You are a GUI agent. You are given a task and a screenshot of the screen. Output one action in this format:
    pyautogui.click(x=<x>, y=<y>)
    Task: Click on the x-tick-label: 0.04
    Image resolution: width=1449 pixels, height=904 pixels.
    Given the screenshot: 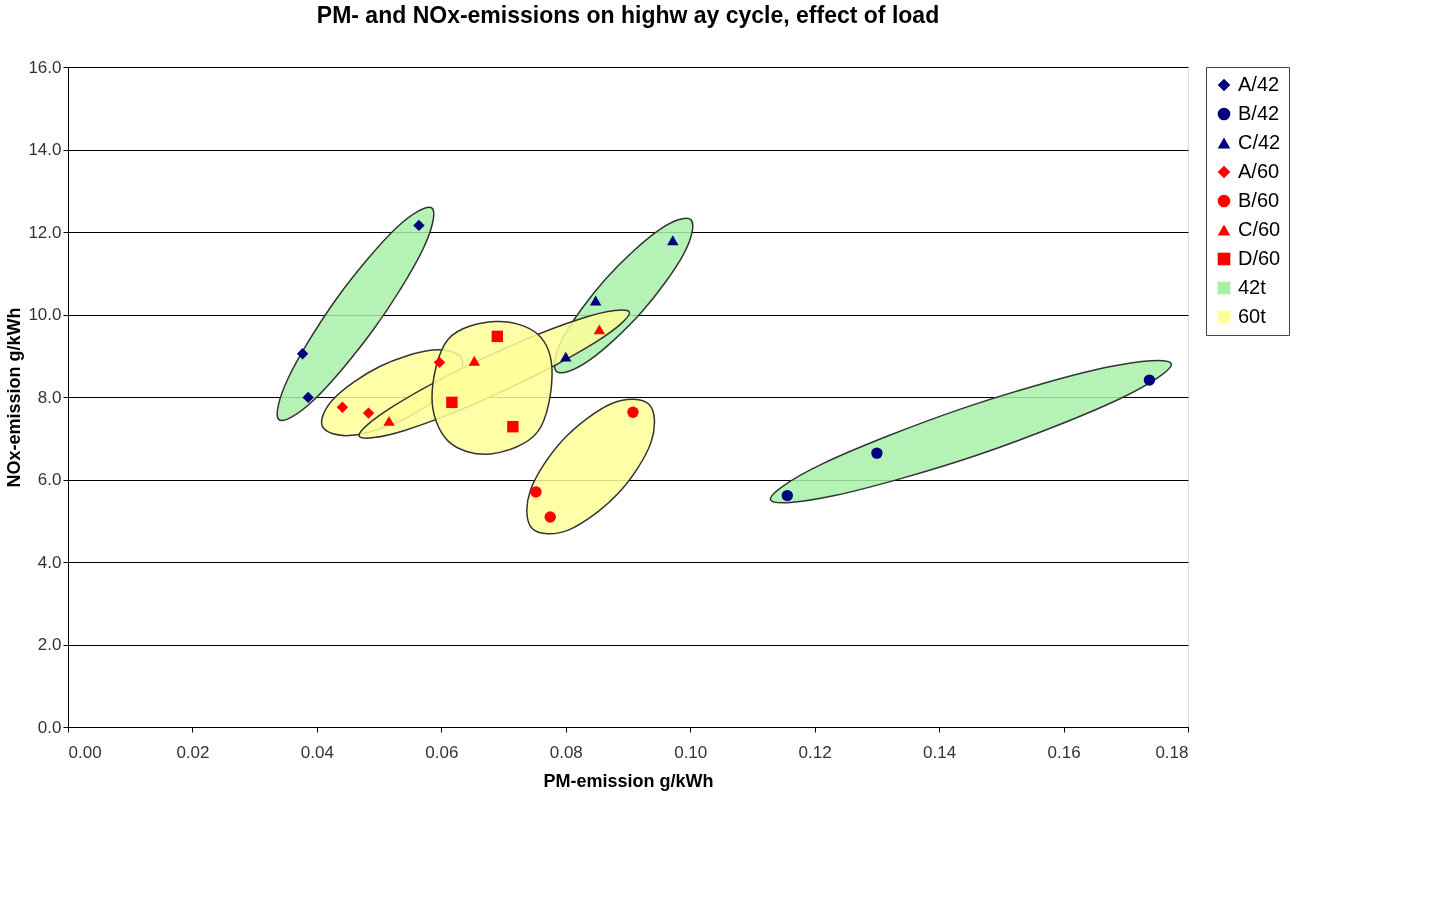 What is the action you would take?
    pyautogui.click(x=317, y=752)
    